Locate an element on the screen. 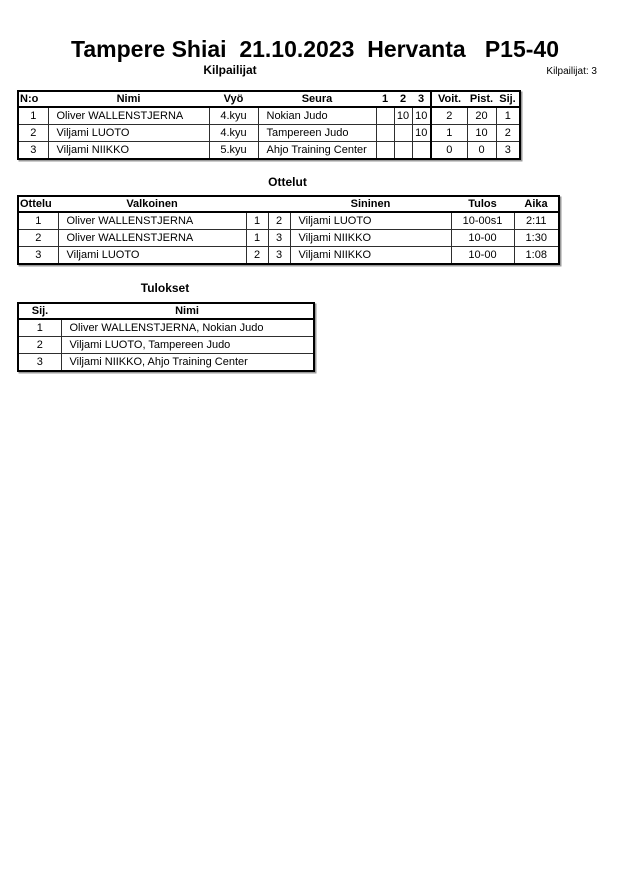 This screenshot has width=630, height=891. header-aika: Aika is located at coordinates (536, 204).